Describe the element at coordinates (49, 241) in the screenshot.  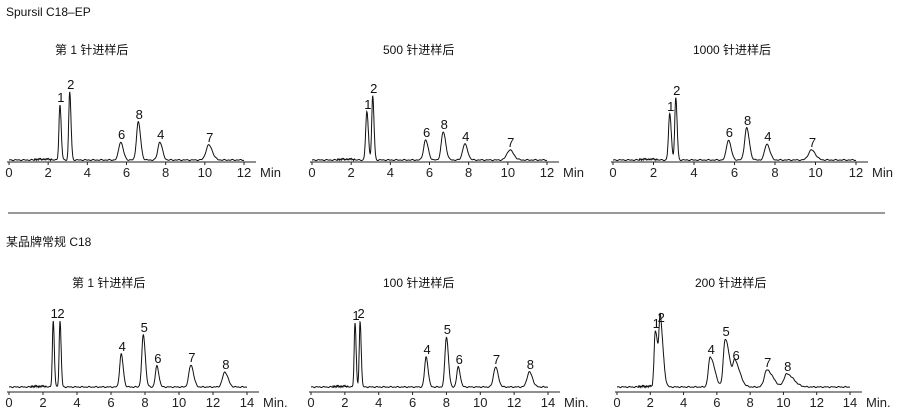
I see `section-label-conventional: 某品牌常规 C18` at that location.